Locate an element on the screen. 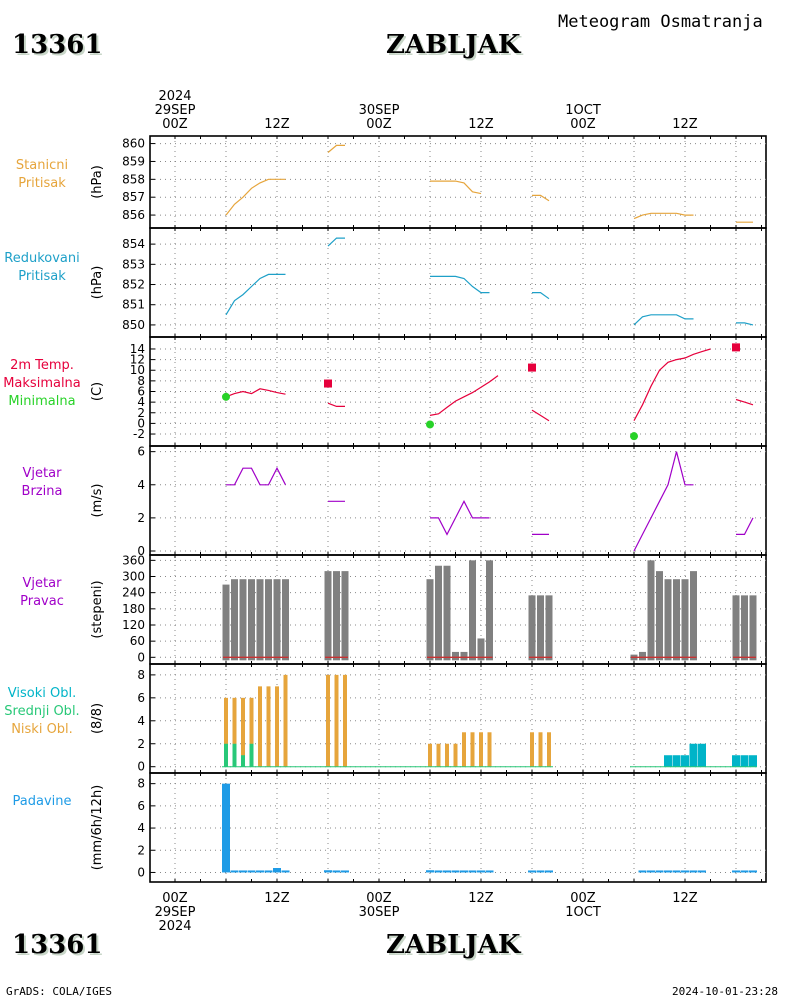 This screenshot has height=1000, width=800. tick-label-y: 10 is located at coordinates (137, 370).